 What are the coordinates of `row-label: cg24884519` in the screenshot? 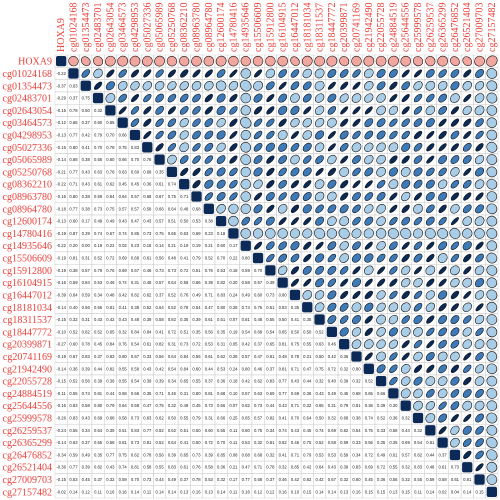 It's located at (27, 394).